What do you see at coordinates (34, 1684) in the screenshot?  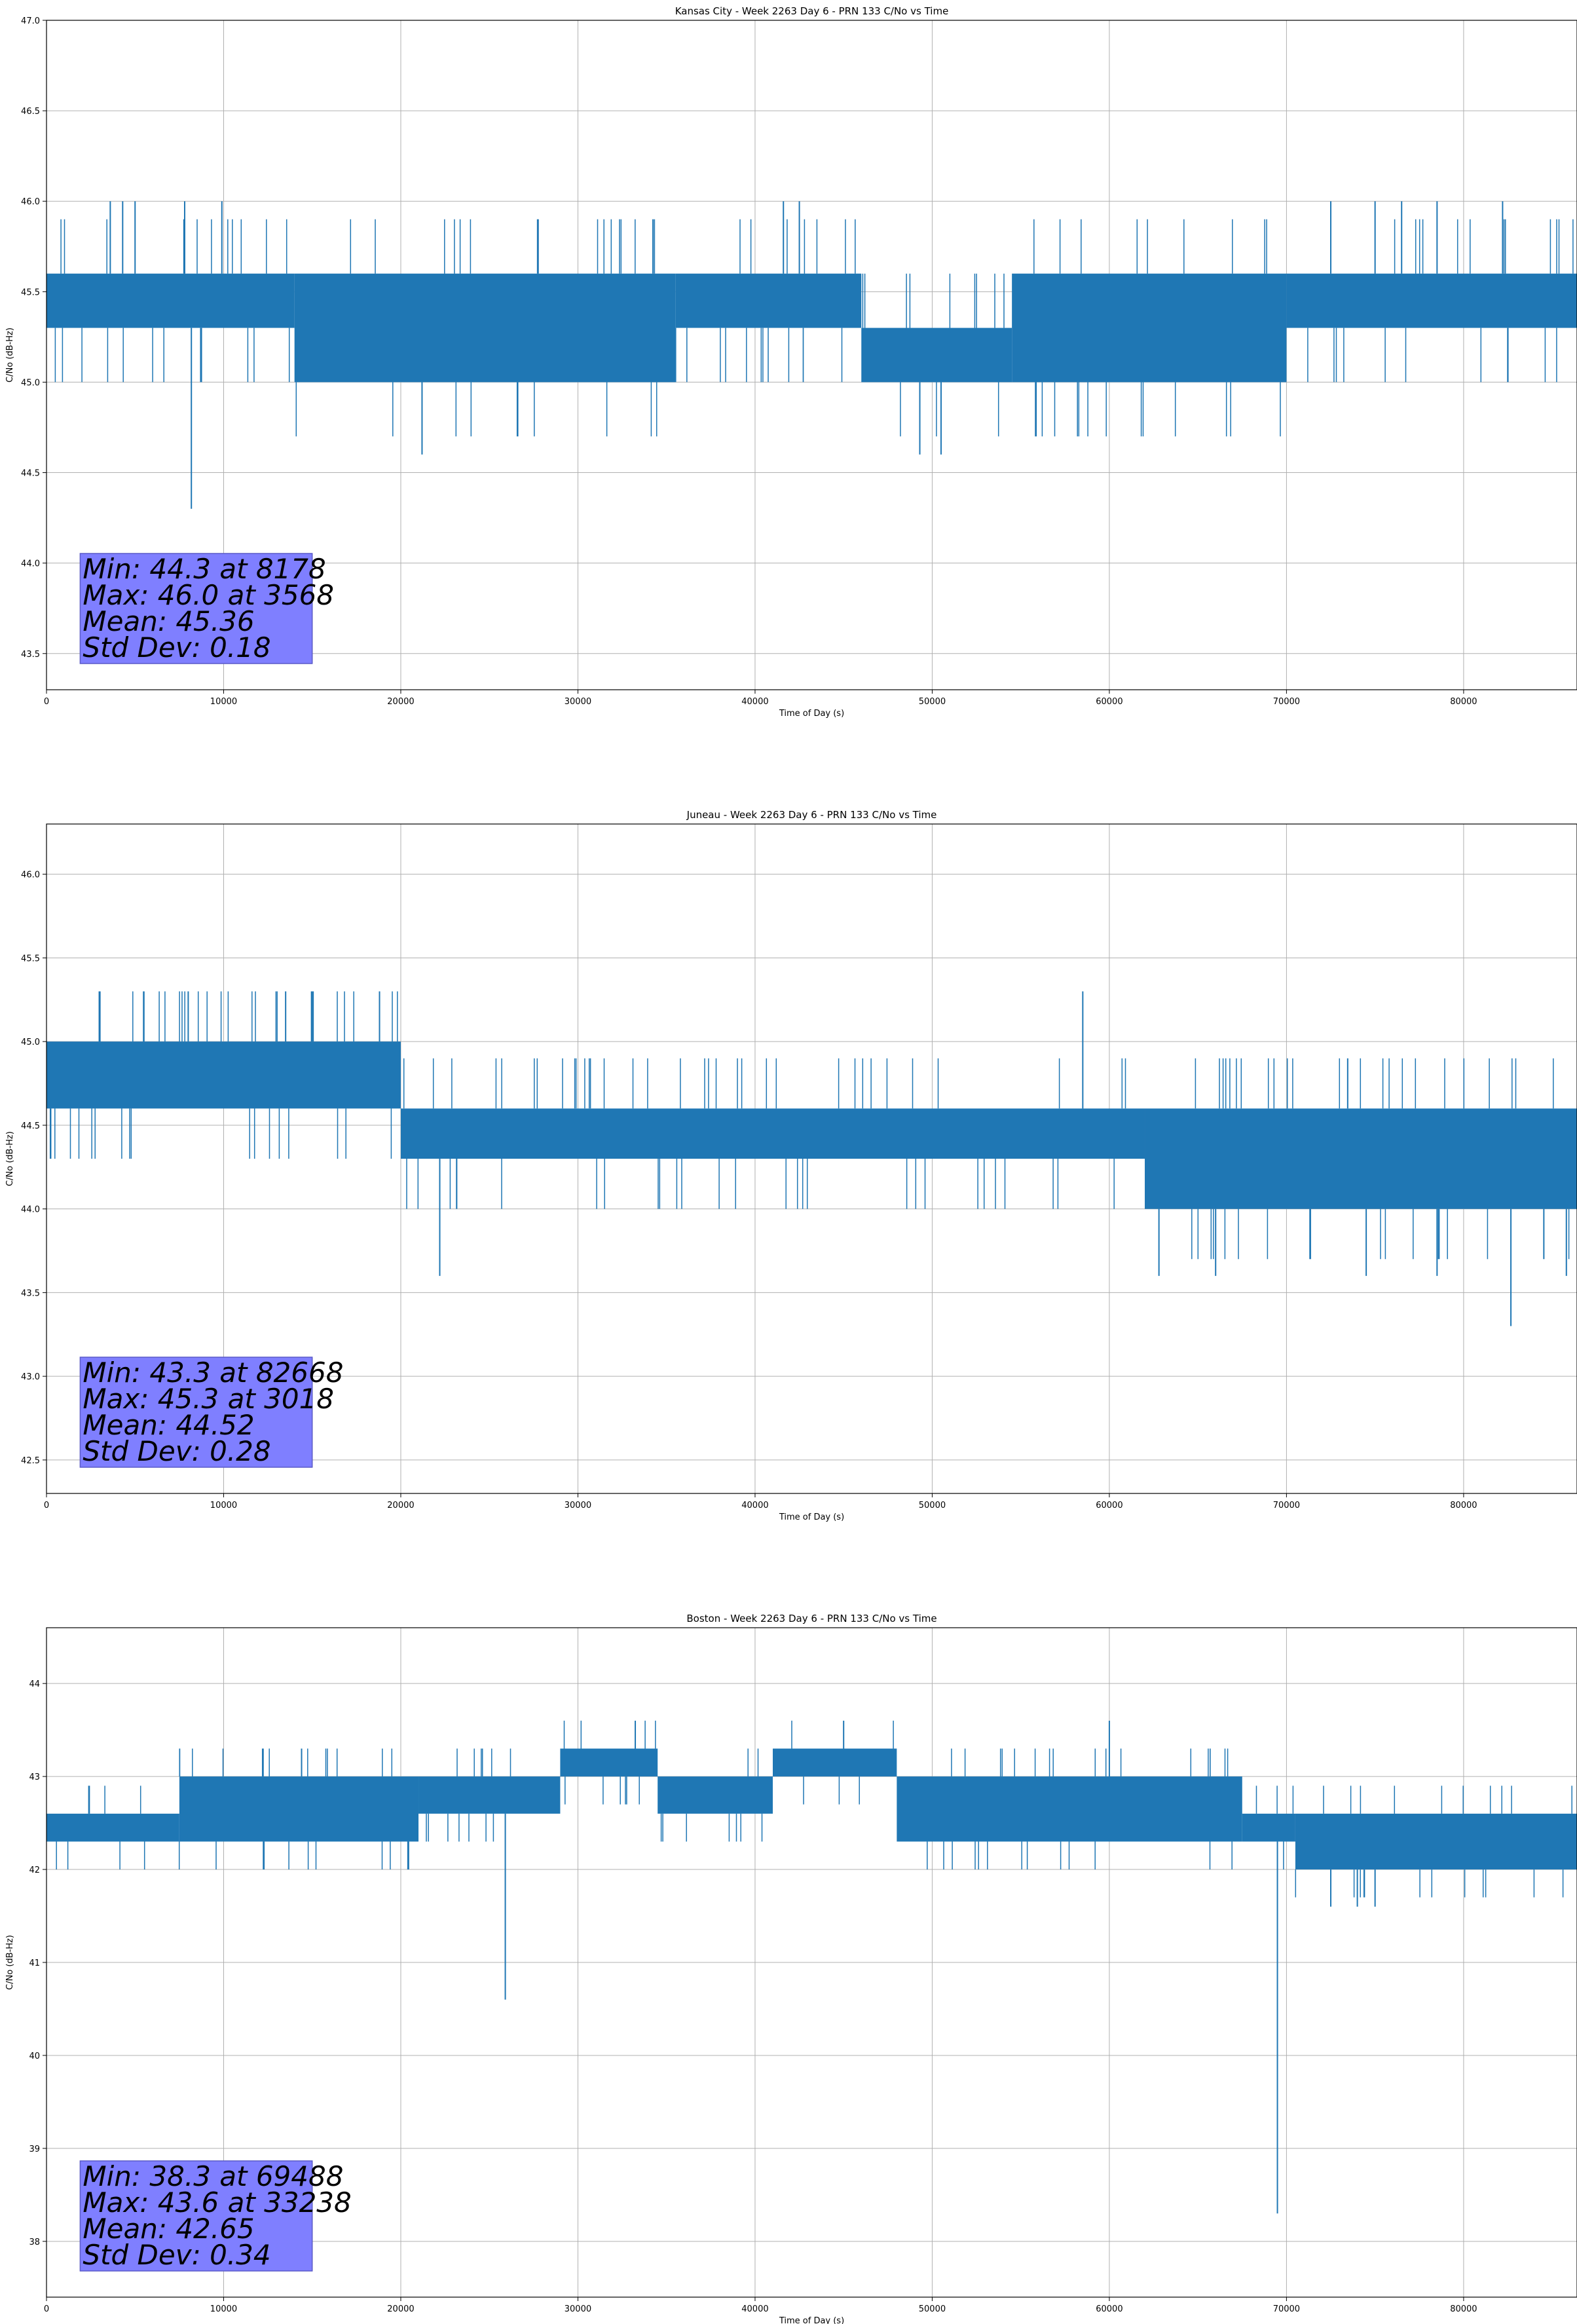 I see `y-tick-label: 44` at bounding box center [34, 1684].